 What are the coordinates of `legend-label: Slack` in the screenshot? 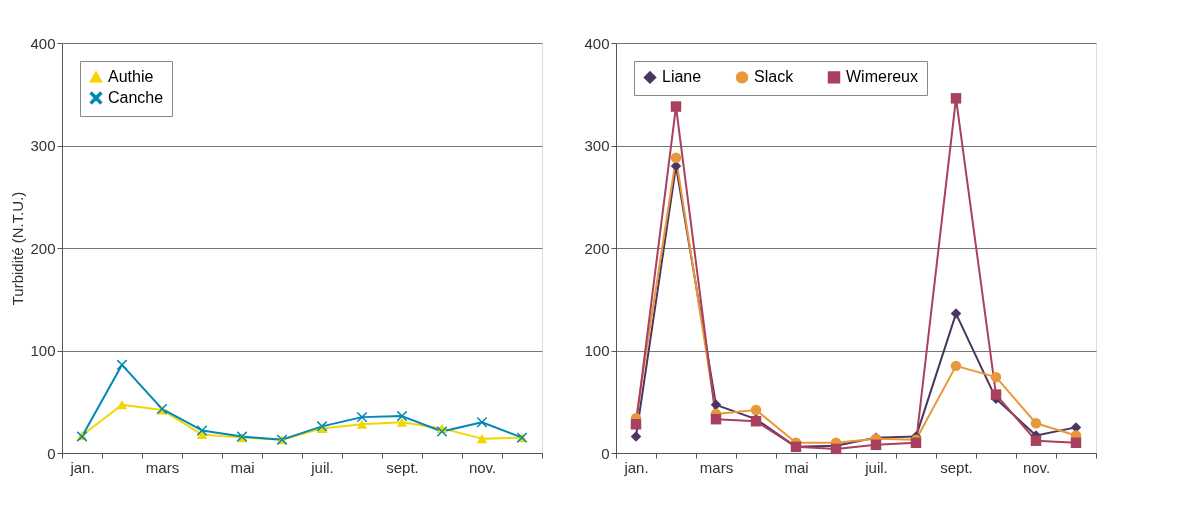 It's located at (774, 77).